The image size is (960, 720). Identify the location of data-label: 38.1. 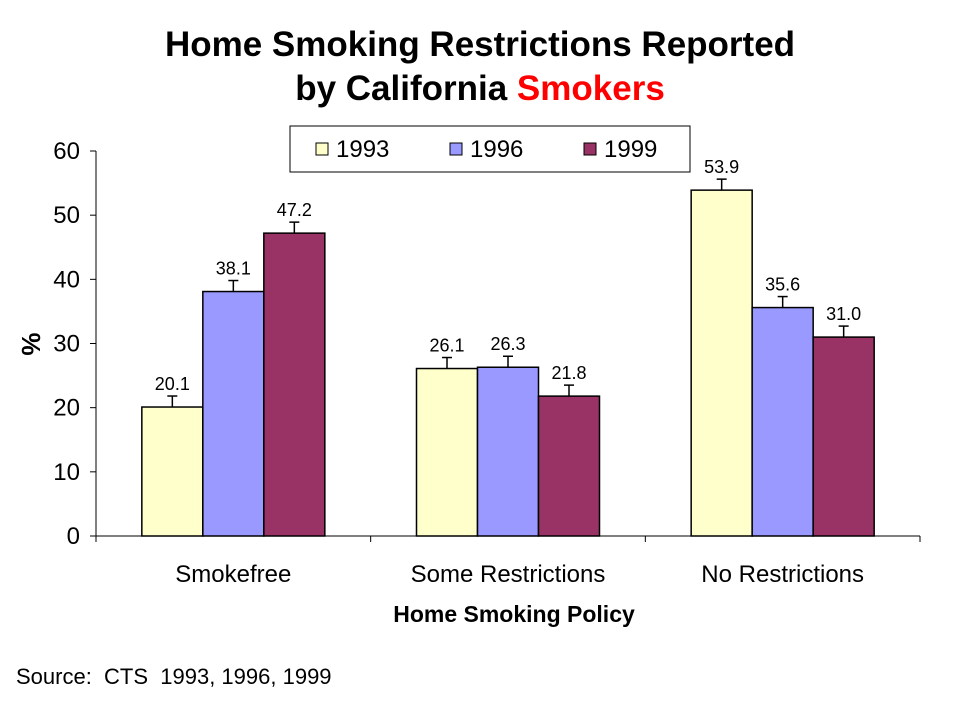
(233, 269).